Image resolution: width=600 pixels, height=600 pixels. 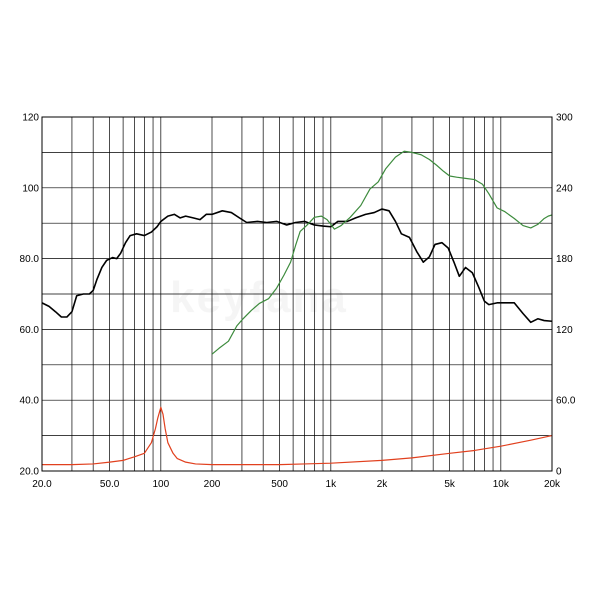 I want to click on y-left-tick-label: 20.0, so click(x=30, y=472).